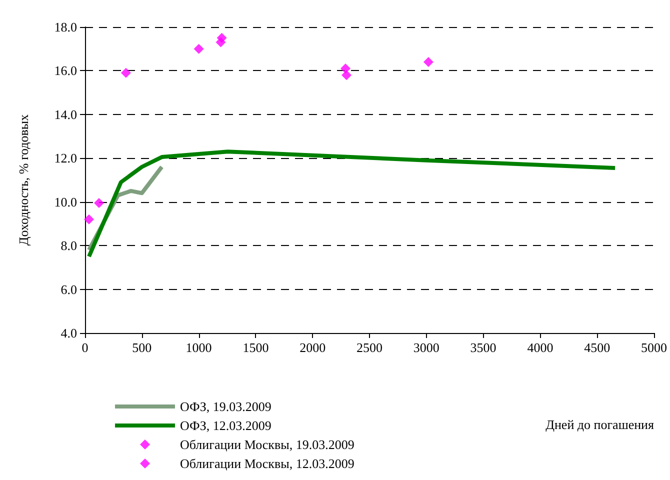 This screenshot has width=670, height=480. Describe the element at coordinates (65, 114) in the screenshot. I see `y-tick-label: 14.0` at that location.